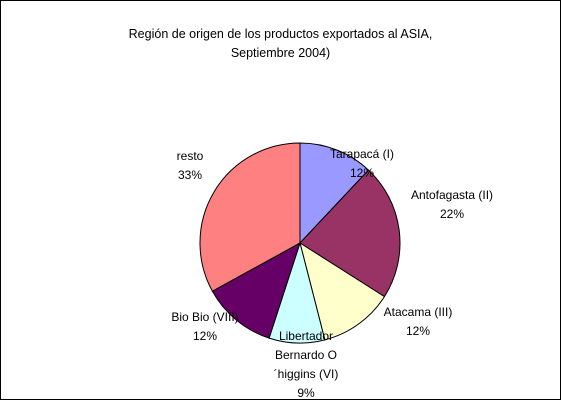 The image size is (561, 403). Describe the element at coordinates (362, 154) in the screenshot. I see `slice-label: Tarapacá (I)` at that location.